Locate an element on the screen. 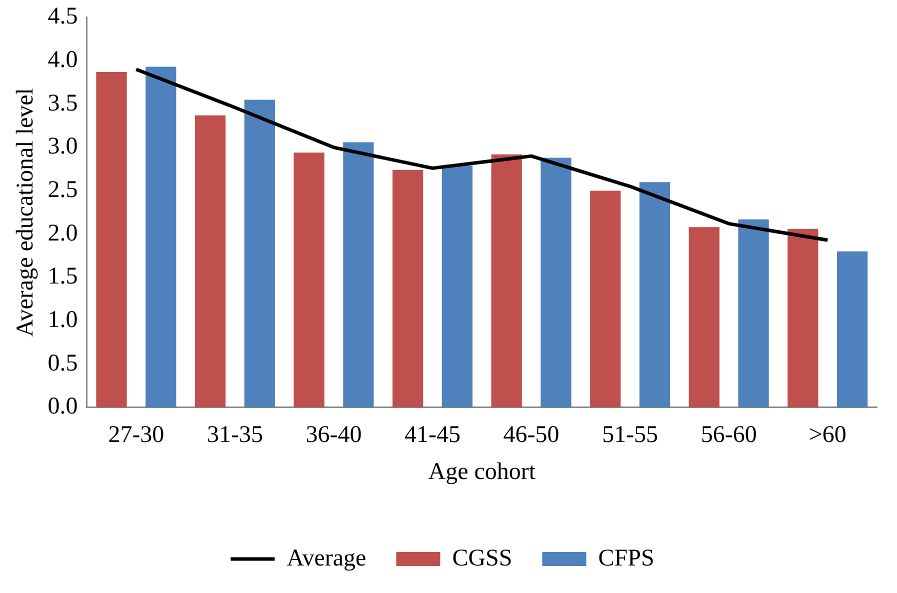 The height and width of the screenshot is (593, 897). legend-label: CGSS is located at coordinates (482, 558).